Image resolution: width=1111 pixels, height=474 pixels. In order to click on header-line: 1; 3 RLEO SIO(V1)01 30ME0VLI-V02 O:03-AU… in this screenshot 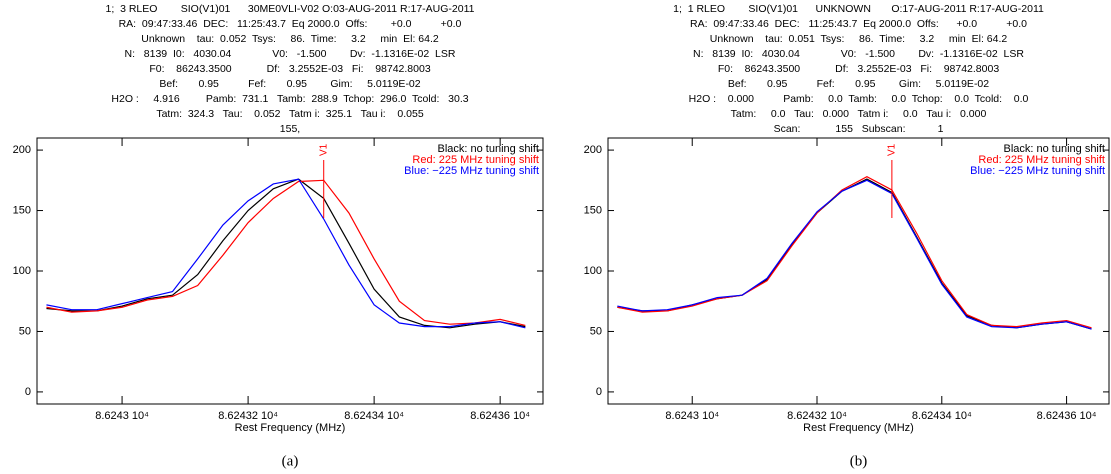, I will do `click(289, 9)`.